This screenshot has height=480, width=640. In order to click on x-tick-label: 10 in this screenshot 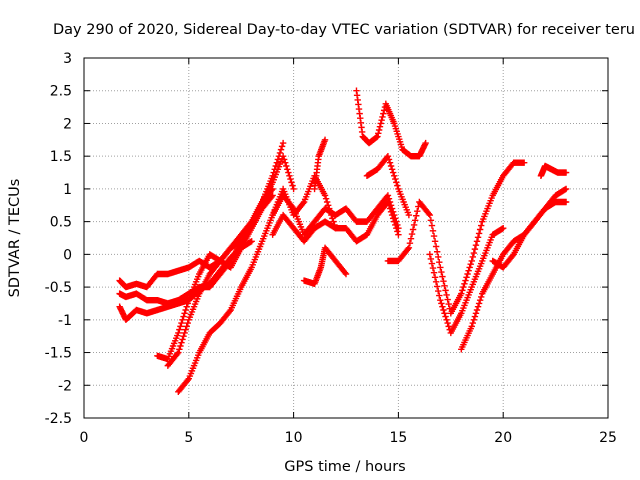, I will do `click(294, 438)`.